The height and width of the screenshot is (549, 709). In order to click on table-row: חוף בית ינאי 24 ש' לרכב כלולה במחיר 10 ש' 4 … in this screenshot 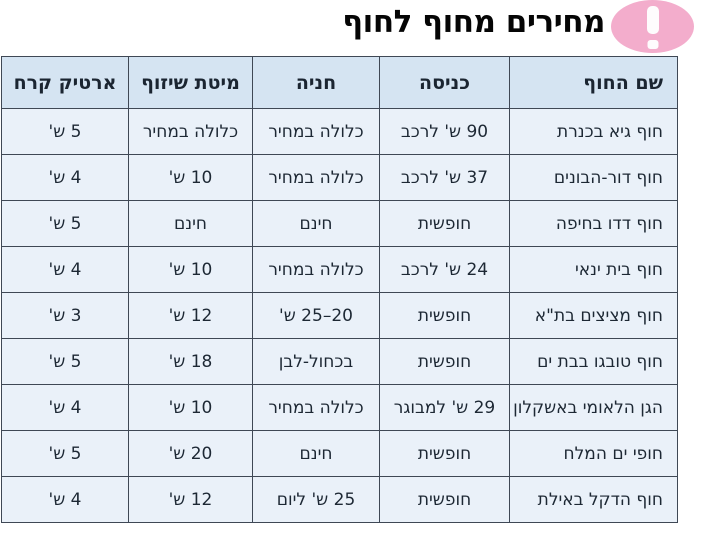, I will do `click(339, 269)`.